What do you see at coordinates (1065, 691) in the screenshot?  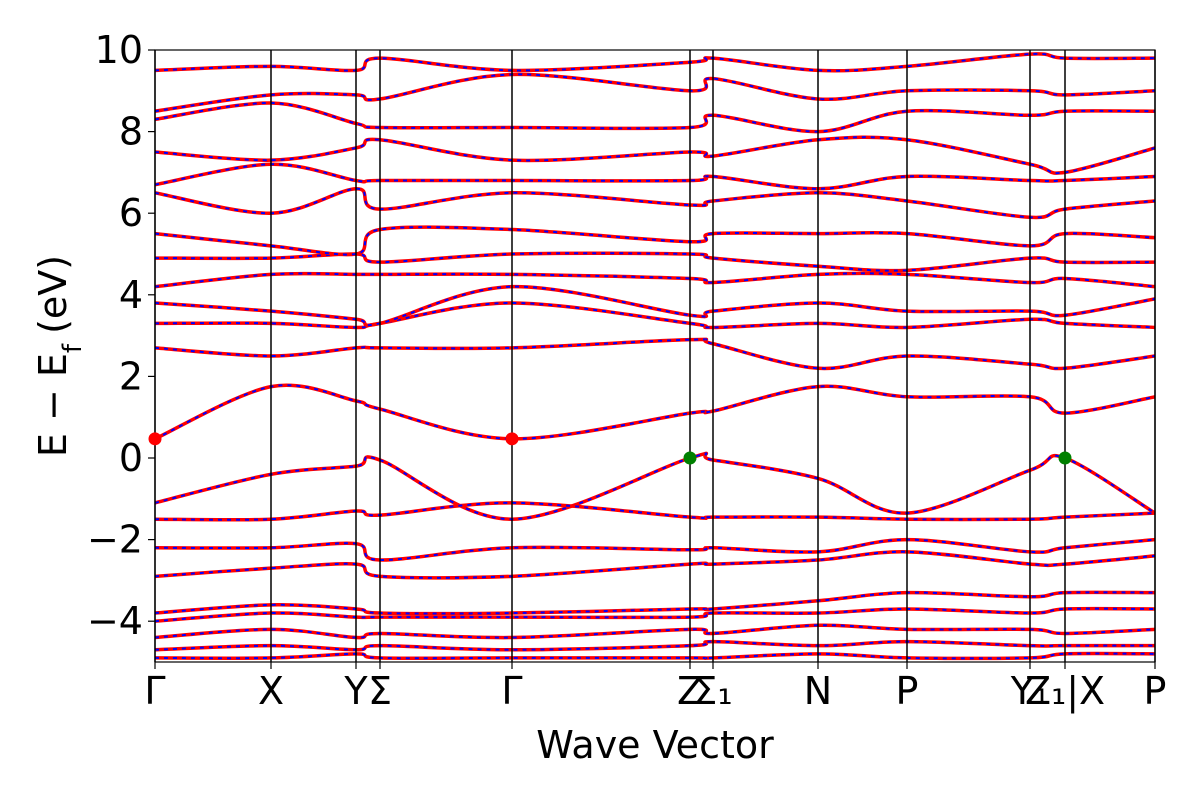 I see `x-tick-label: Z₁|X` at bounding box center [1065, 691].